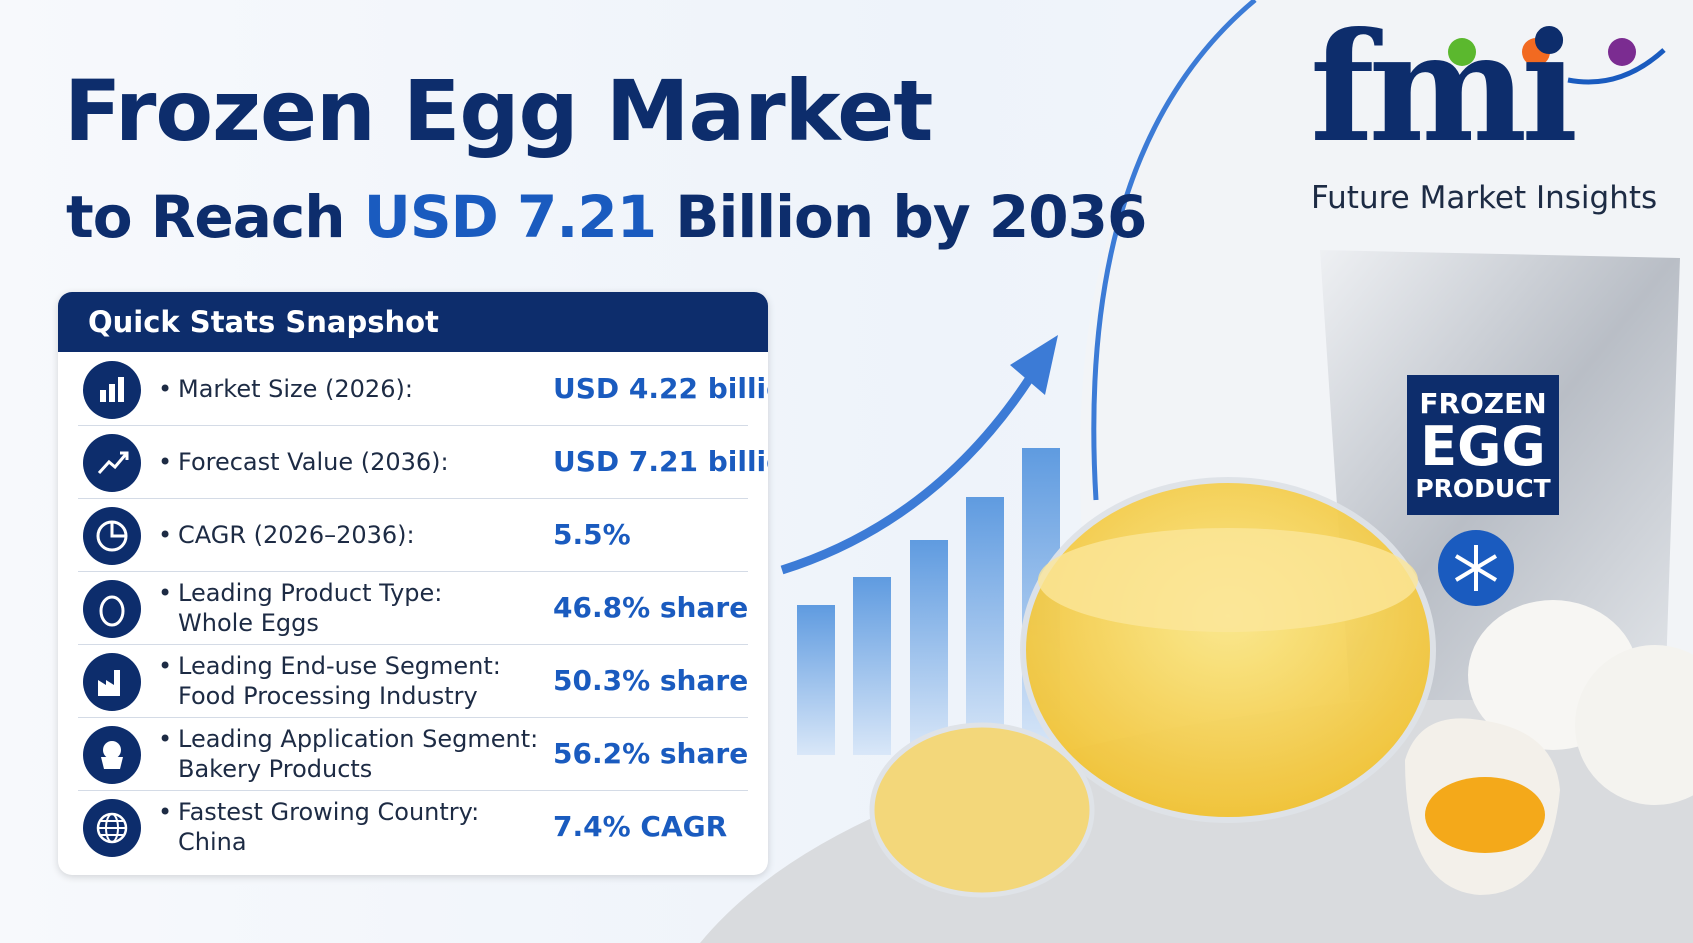  Describe the element at coordinates (510, 217) in the screenshot. I see `subtitle-highlight: USD 7.21` at that location.